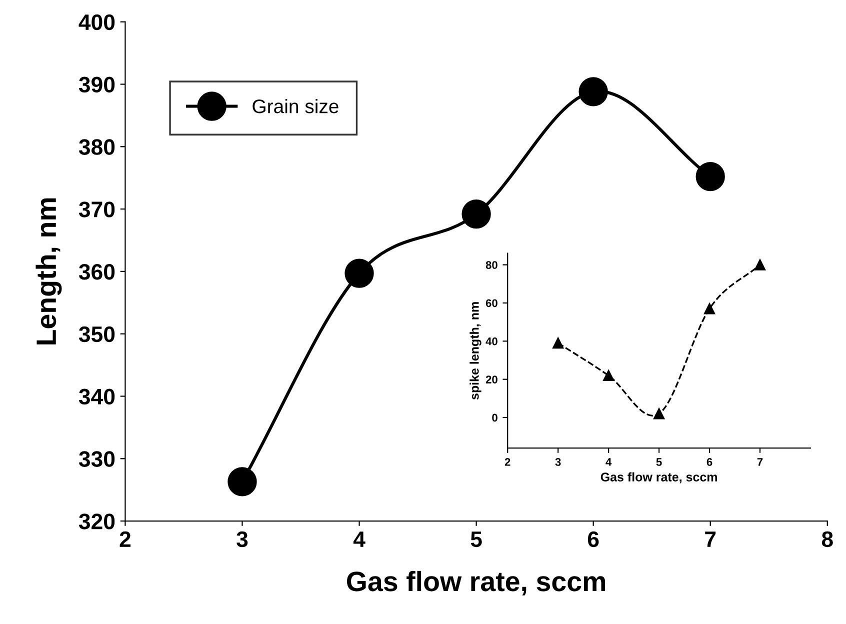  Describe the element at coordinates (96, 147) in the screenshot. I see `y-tick-label: 380` at that location.